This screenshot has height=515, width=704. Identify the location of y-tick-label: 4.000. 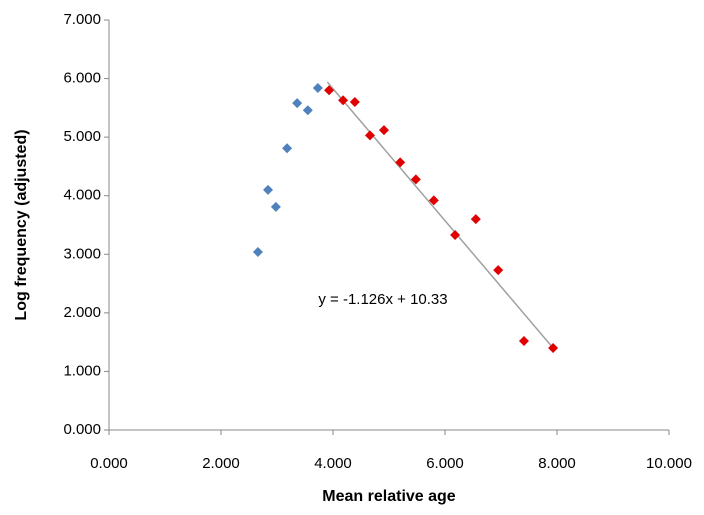
(82, 195).